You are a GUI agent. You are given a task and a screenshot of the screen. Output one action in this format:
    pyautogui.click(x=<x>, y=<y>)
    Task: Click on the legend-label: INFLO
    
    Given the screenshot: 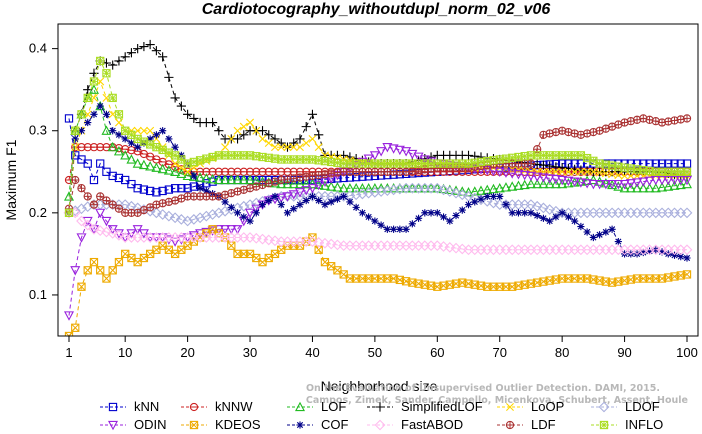 What is the action you would take?
    pyautogui.click(x=644, y=424)
    